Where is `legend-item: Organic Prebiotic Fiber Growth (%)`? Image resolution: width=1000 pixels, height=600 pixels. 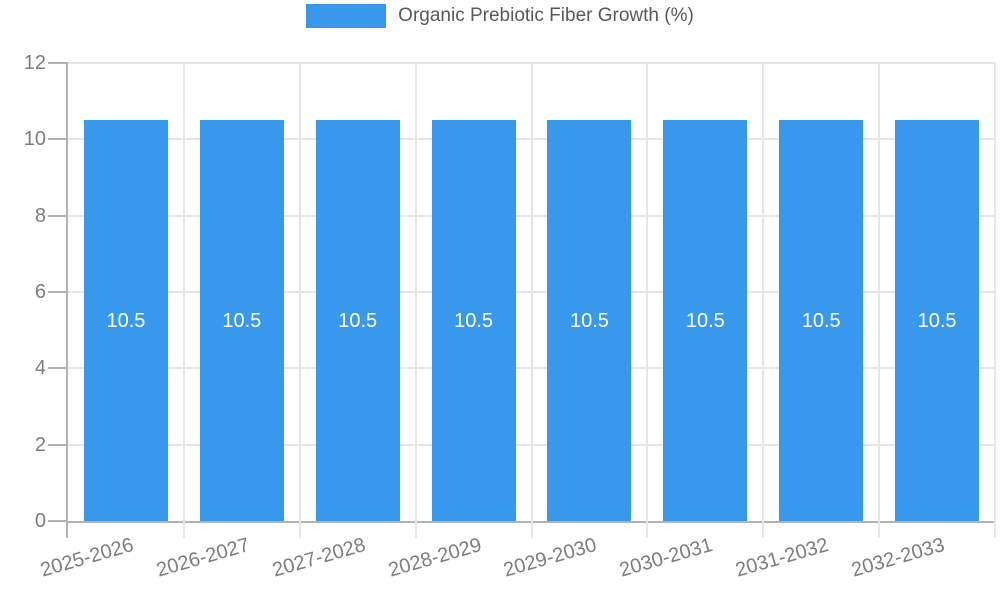
legend-item: Organic Prebiotic Fiber Growth (%) is located at coordinates (500, 16).